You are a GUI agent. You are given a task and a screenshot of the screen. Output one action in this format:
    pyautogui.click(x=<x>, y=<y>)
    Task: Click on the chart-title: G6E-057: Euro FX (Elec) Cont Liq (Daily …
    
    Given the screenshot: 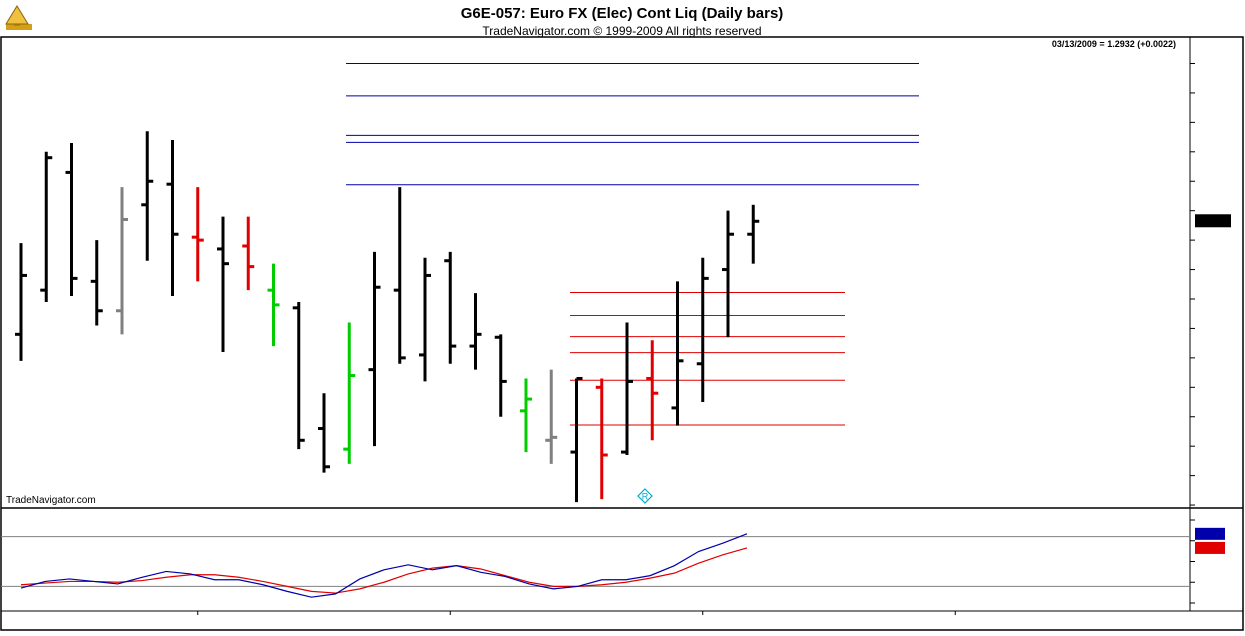 What is the action you would take?
    pyautogui.click(x=622, y=13)
    